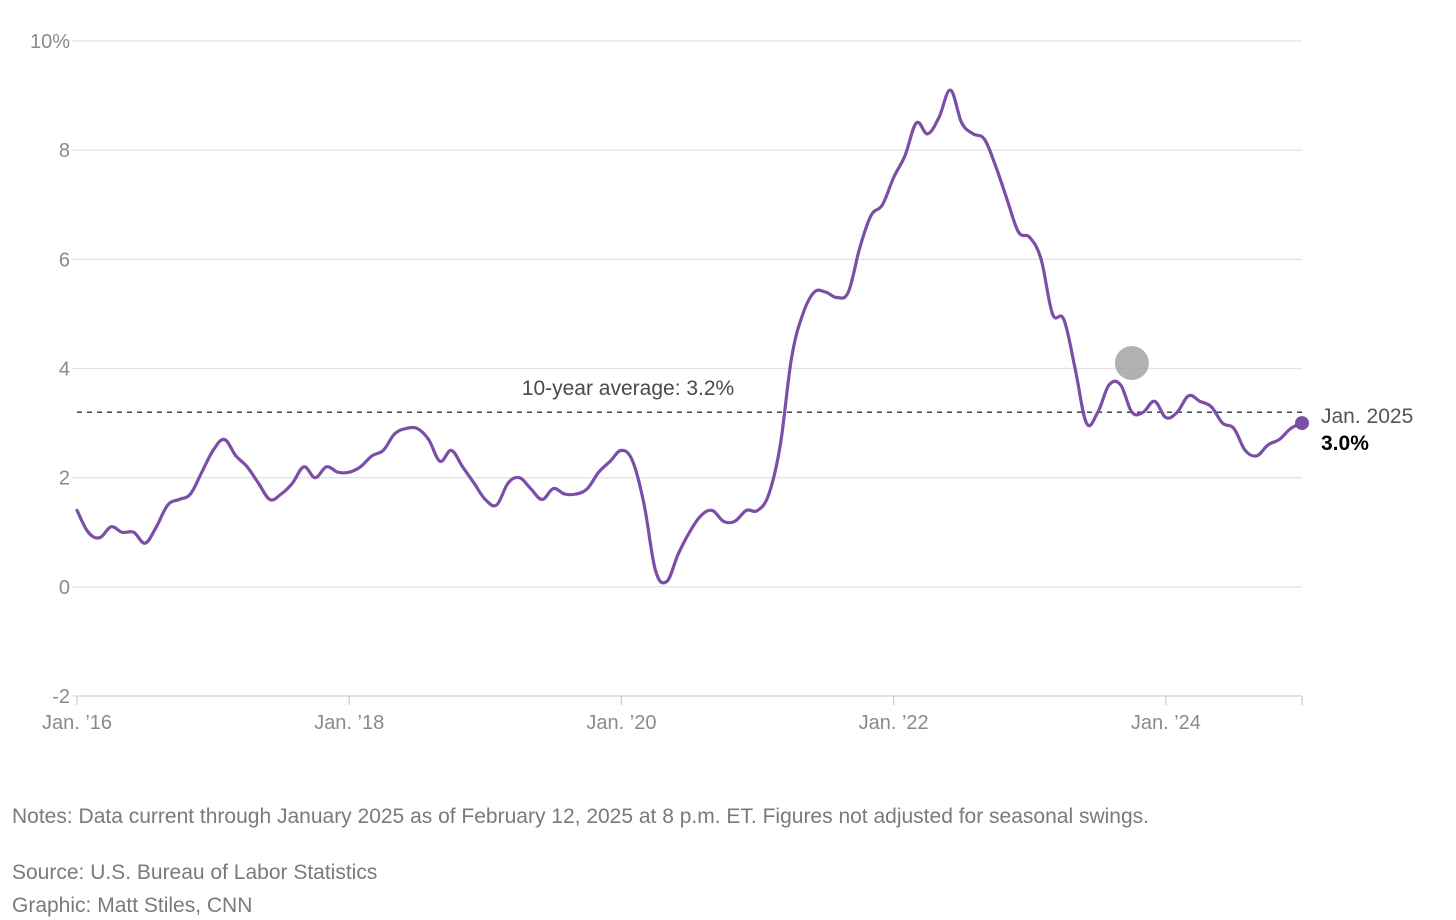 The width and height of the screenshot is (1456, 920). Describe the element at coordinates (621, 723) in the screenshot. I see `x-tick-label: Jan. ’20` at that location.